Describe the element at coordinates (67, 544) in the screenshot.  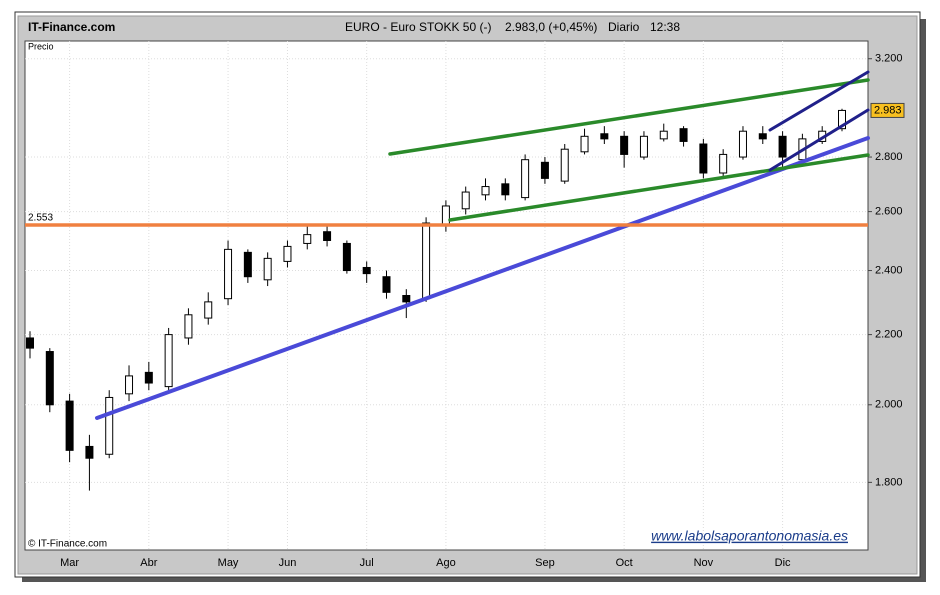
I see `credit: © IT-Finance.com` at that location.